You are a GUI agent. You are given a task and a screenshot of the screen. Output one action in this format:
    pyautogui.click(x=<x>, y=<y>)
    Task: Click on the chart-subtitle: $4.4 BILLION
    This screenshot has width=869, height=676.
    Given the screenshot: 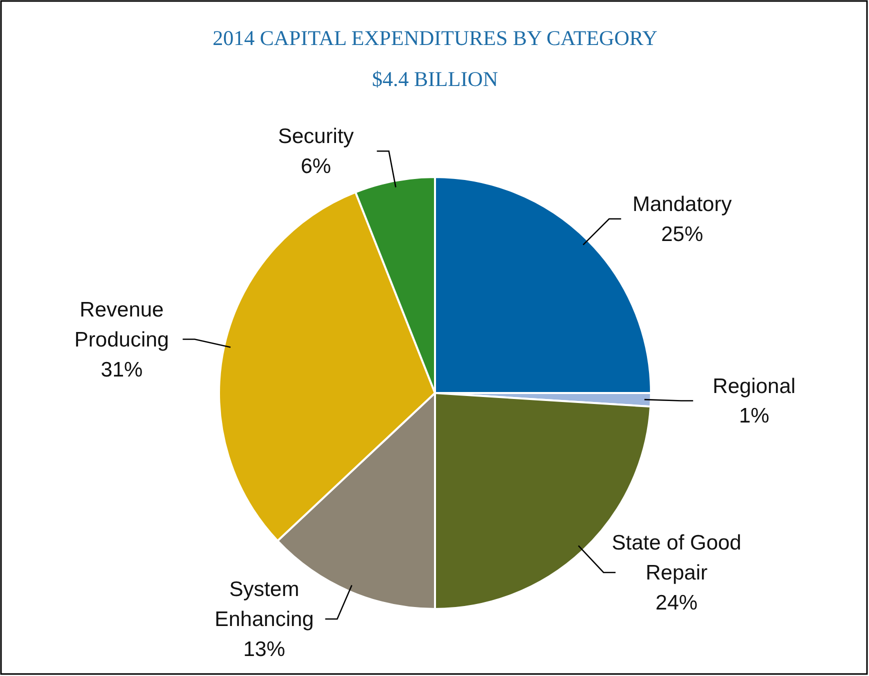 What is the action you would take?
    pyautogui.click(x=435, y=79)
    